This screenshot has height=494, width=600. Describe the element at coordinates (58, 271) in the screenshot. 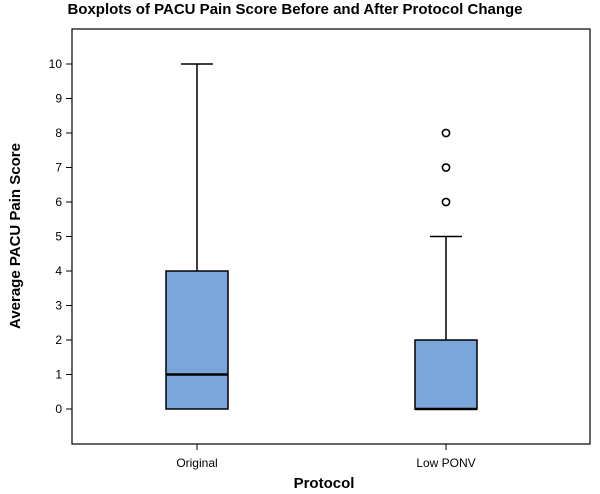

I see `y-tick-label: 4` at that location.